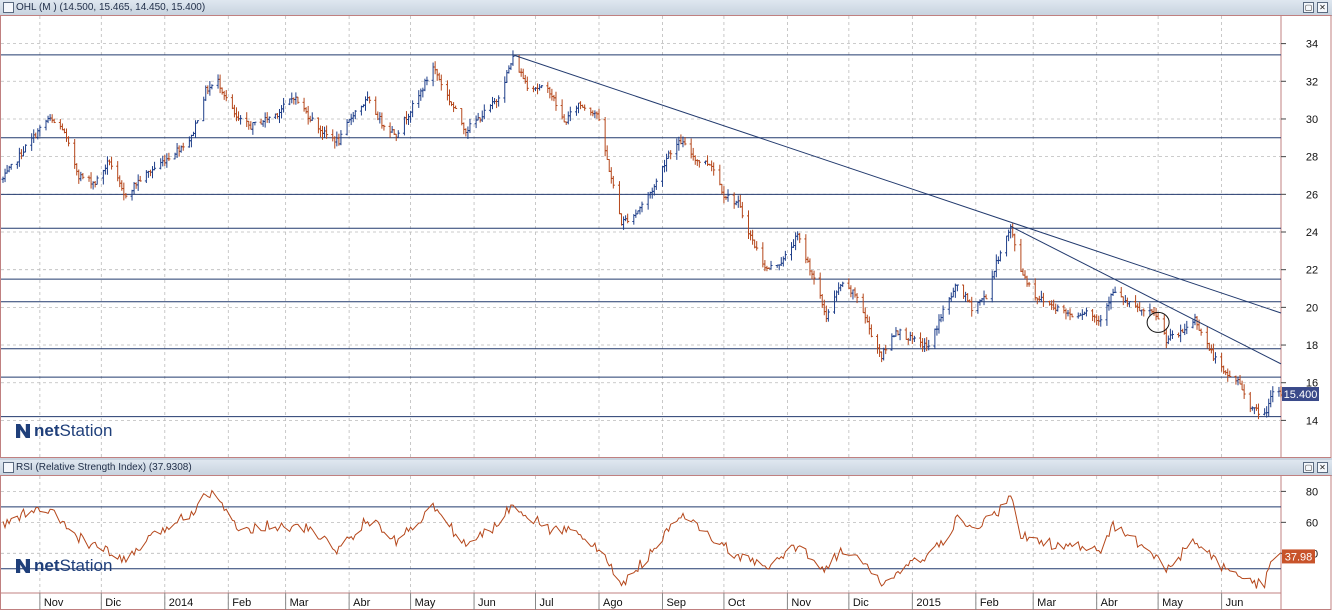 Image resolution: width=1332 pixels, height=610 pixels. What do you see at coordinates (1312, 384) in the screenshot?
I see `y-tick-label: 16` at bounding box center [1312, 384].